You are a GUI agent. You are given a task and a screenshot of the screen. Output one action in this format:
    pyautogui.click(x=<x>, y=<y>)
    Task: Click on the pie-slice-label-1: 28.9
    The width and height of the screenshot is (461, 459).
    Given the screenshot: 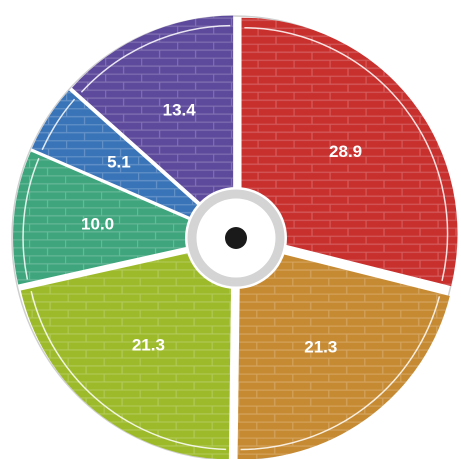 What is the action you would take?
    pyautogui.click(x=345, y=151)
    